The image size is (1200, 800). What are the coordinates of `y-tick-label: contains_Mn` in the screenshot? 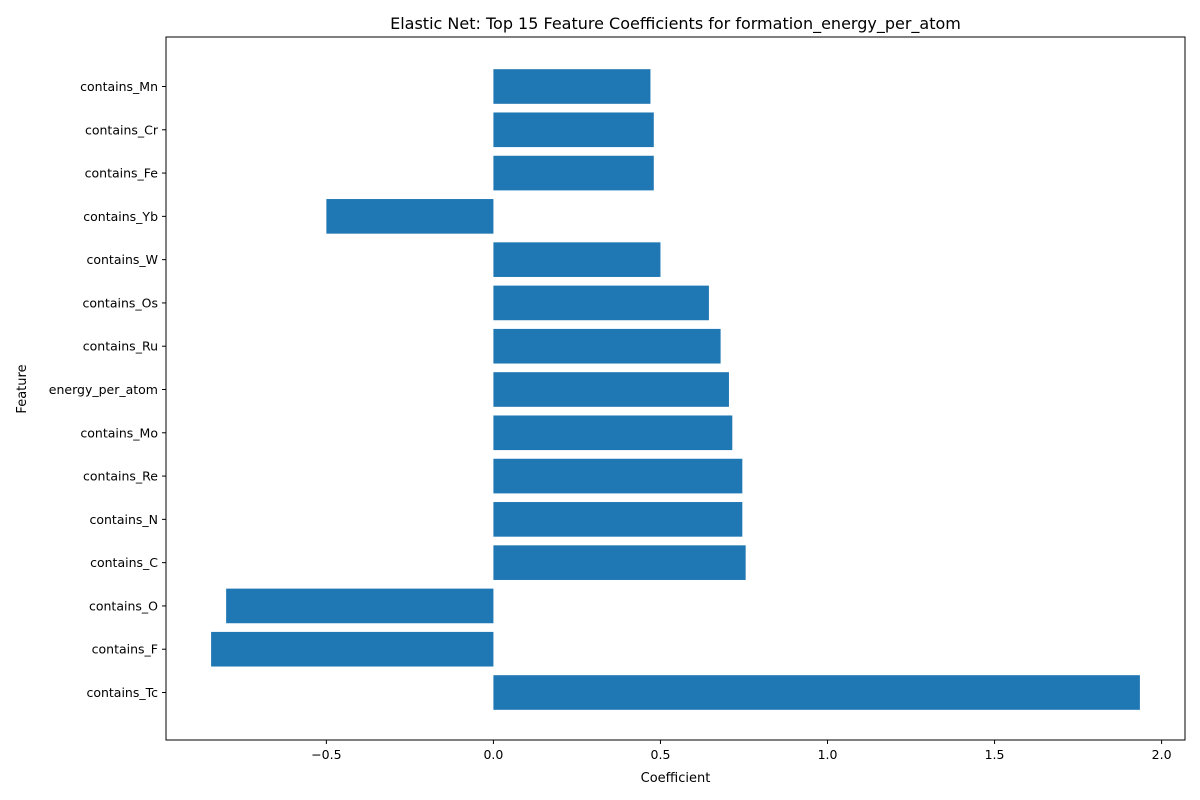 It's located at (119, 86).